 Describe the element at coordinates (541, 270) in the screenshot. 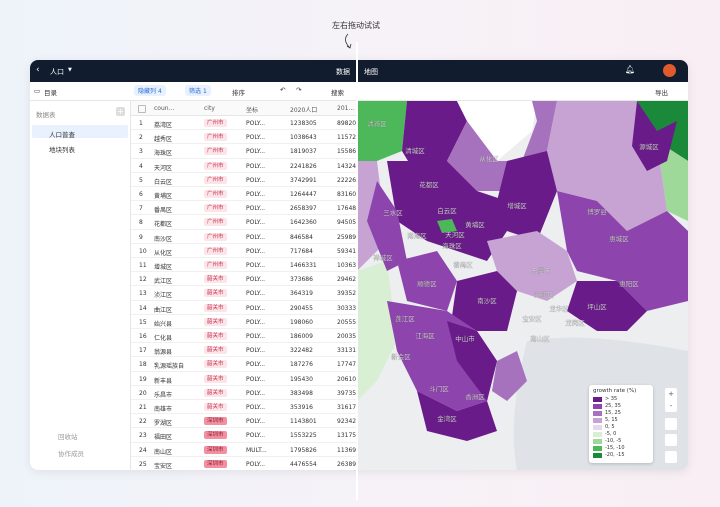

I see `region-label: 东莞市` at that location.